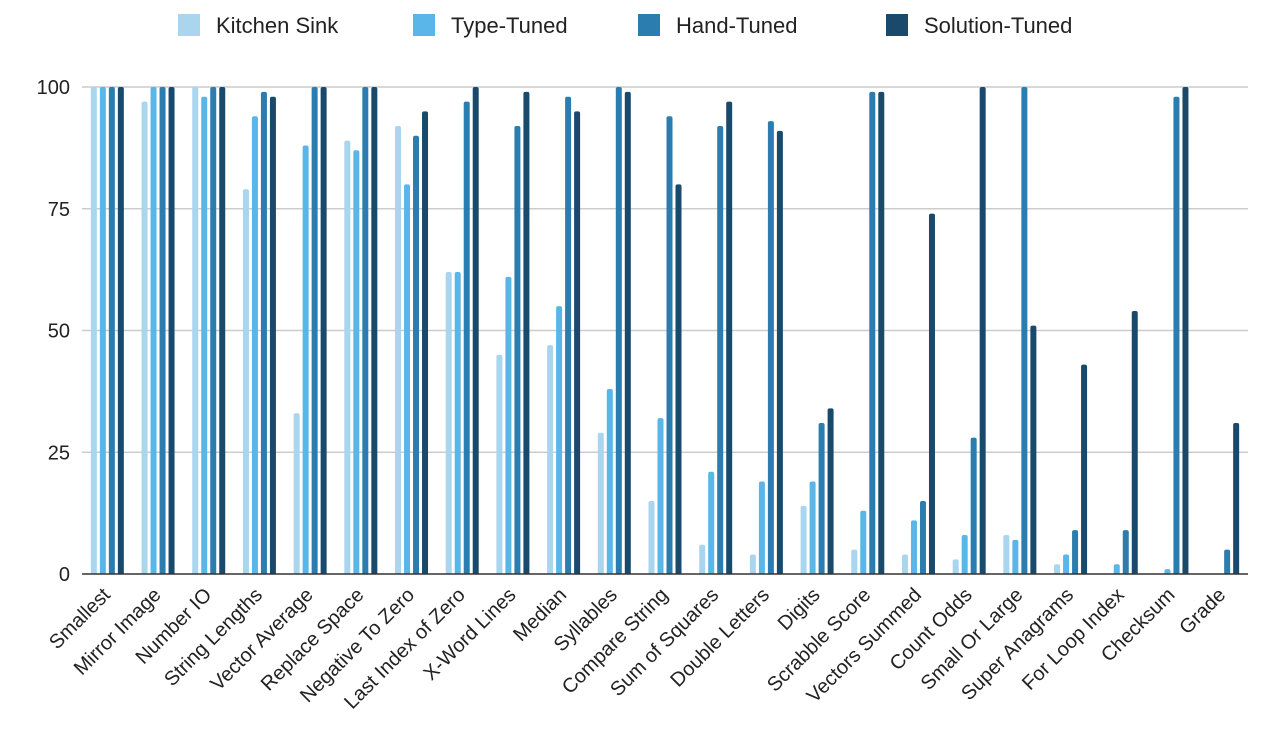 Image resolution: width=1262 pixels, height=754 pixels. I want to click on legend-label: Hand-Tuned, so click(736, 25).